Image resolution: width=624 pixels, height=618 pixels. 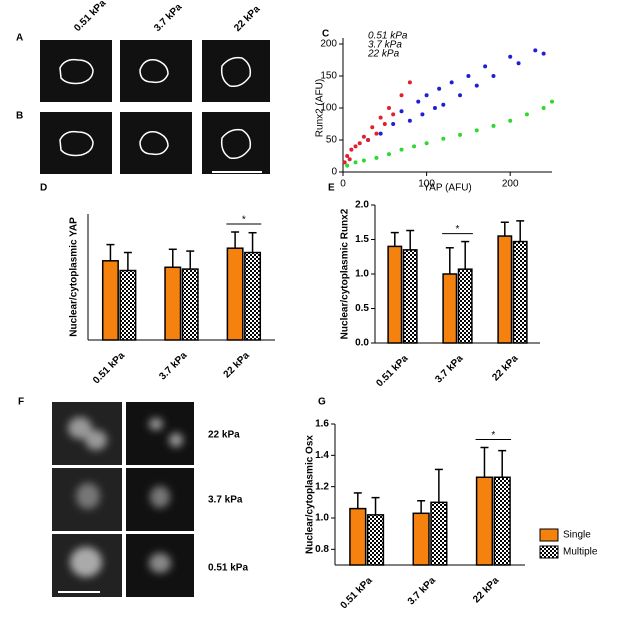 I want to click on x-tick-label: 100, so click(x=426, y=184).